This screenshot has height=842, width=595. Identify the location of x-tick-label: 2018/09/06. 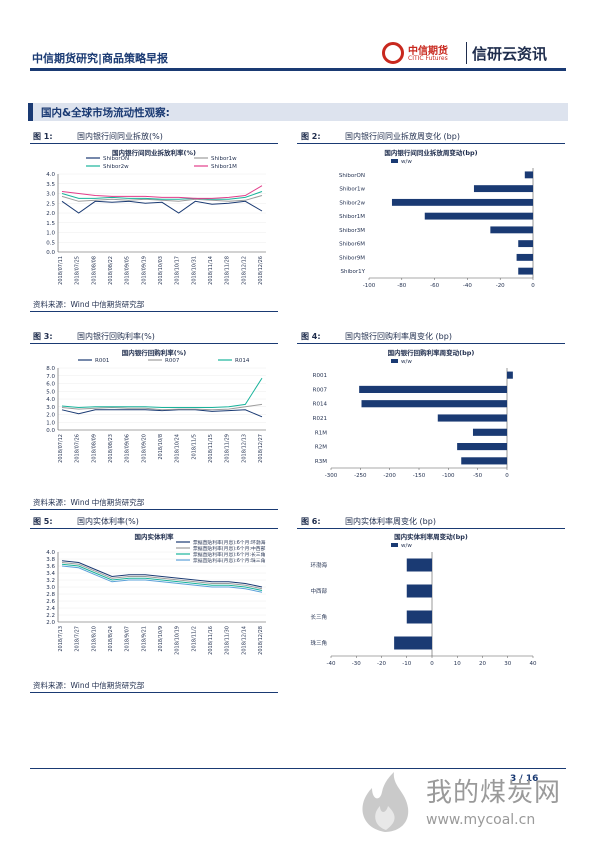
(128, 448).